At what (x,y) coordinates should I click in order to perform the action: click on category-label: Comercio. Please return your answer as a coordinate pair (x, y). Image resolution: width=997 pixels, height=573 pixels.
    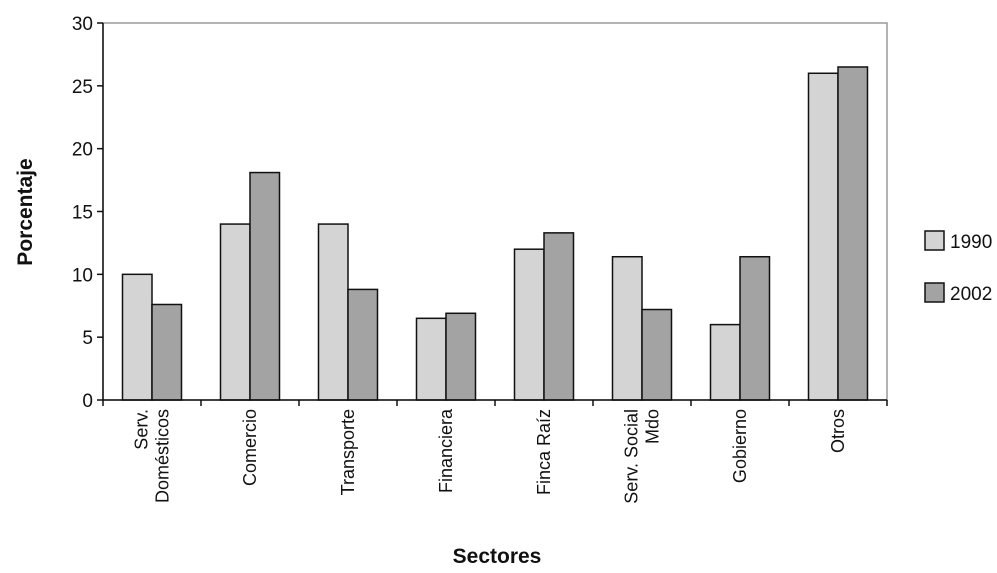
    Looking at the image, I should click on (250, 447).